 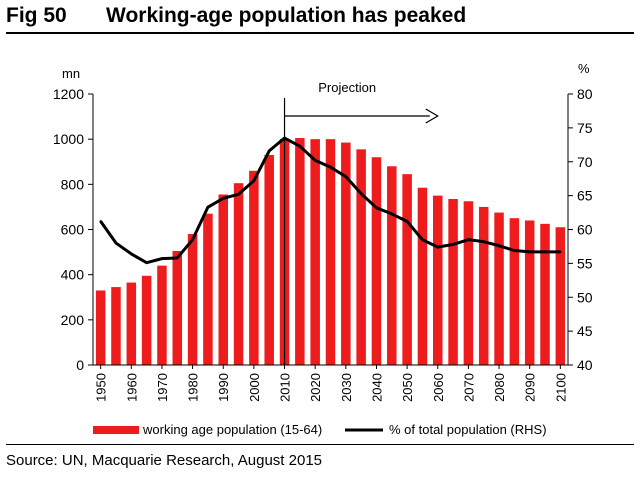 What do you see at coordinates (514, 291) in the screenshot?
I see `bar-2085` at bounding box center [514, 291].